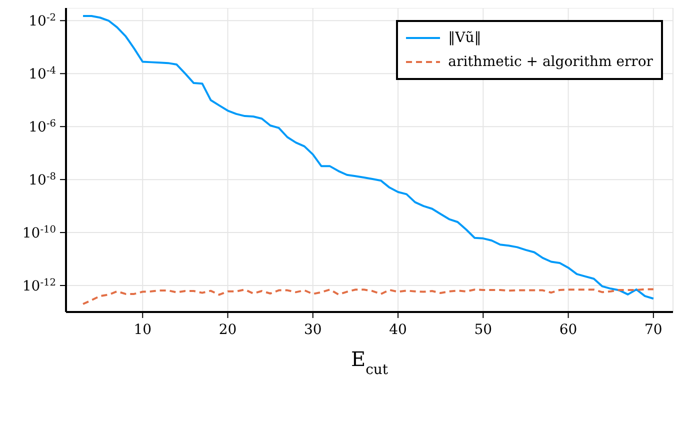 This screenshot has width=699, height=440. What do you see at coordinates (398, 330) in the screenshot?
I see `x-tick-label: 40` at bounding box center [398, 330].